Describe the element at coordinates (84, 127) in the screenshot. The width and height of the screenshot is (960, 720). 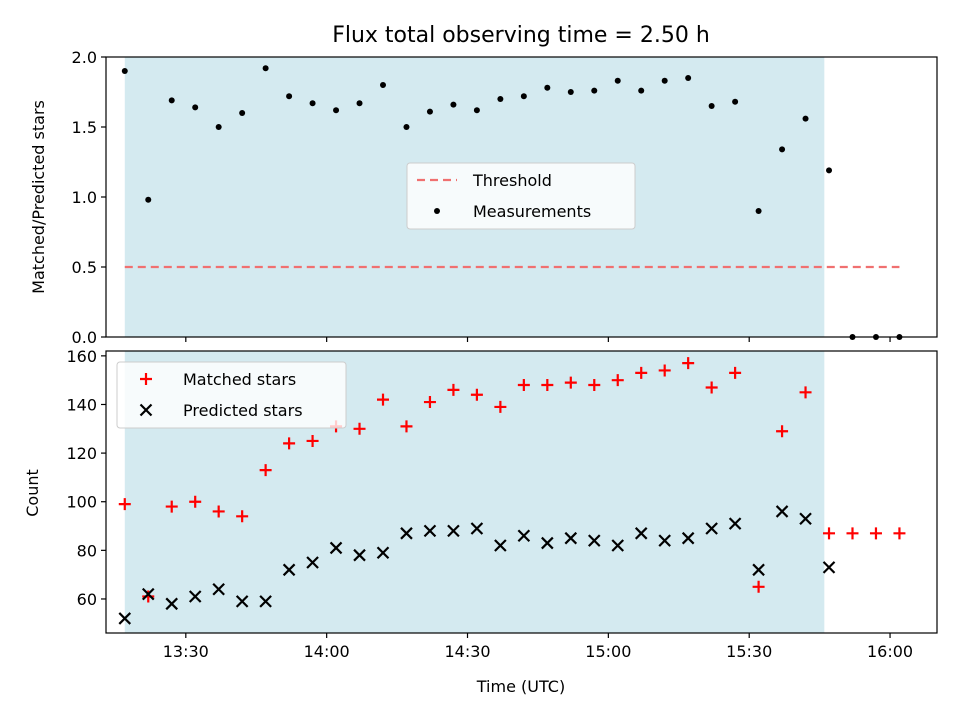
I see `y-tick-label: 1.5` at that location.